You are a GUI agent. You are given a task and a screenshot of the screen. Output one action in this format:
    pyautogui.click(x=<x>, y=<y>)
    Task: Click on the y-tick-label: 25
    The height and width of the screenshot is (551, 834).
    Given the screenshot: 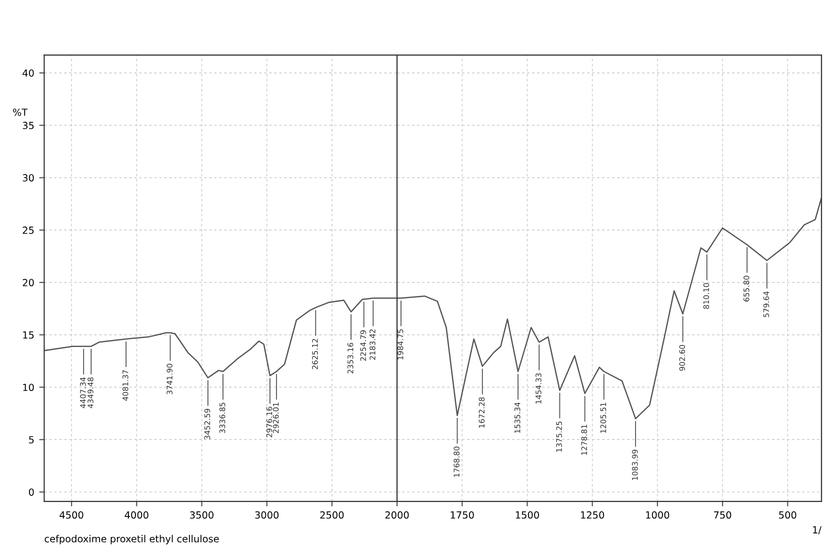 What is the action you would take?
    pyautogui.click(x=28, y=230)
    